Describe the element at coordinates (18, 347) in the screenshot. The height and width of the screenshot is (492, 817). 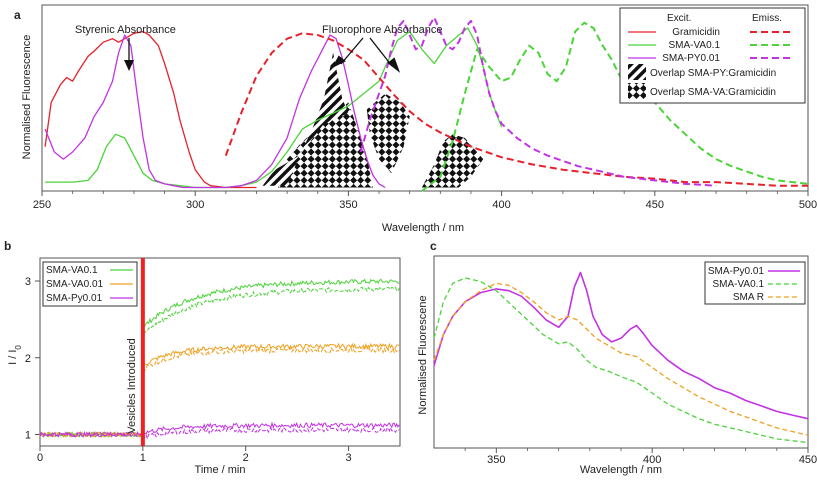
I see `panel-b-ylabel-sub: 0` at that location.